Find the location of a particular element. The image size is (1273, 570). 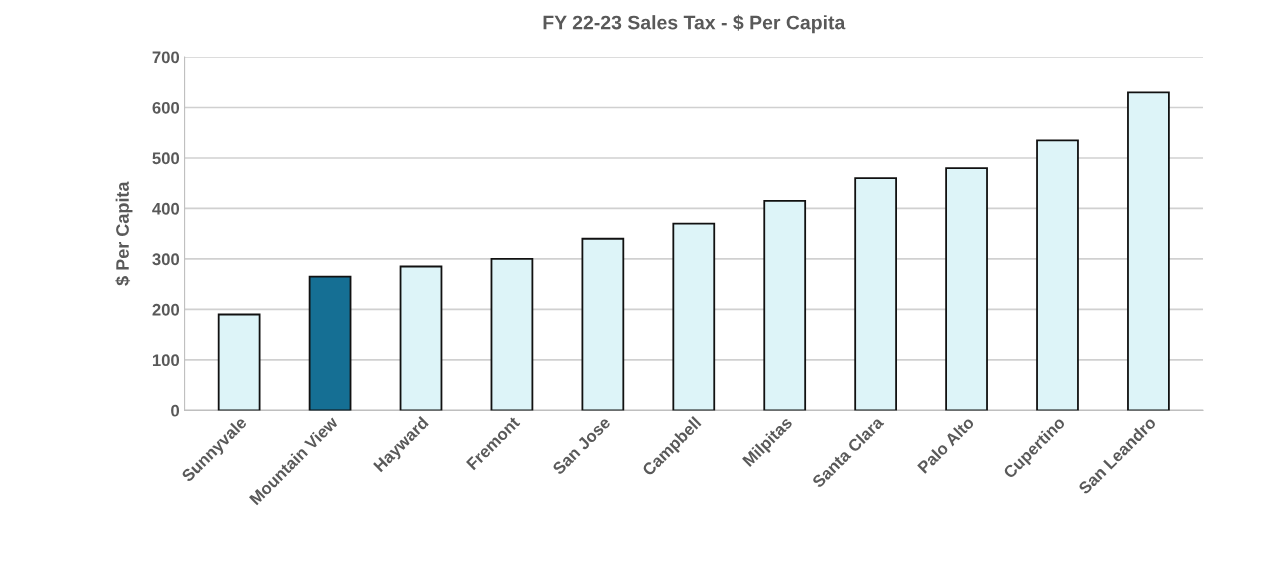

y-axis-title: $ Per Capita is located at coordinates (124, 233).